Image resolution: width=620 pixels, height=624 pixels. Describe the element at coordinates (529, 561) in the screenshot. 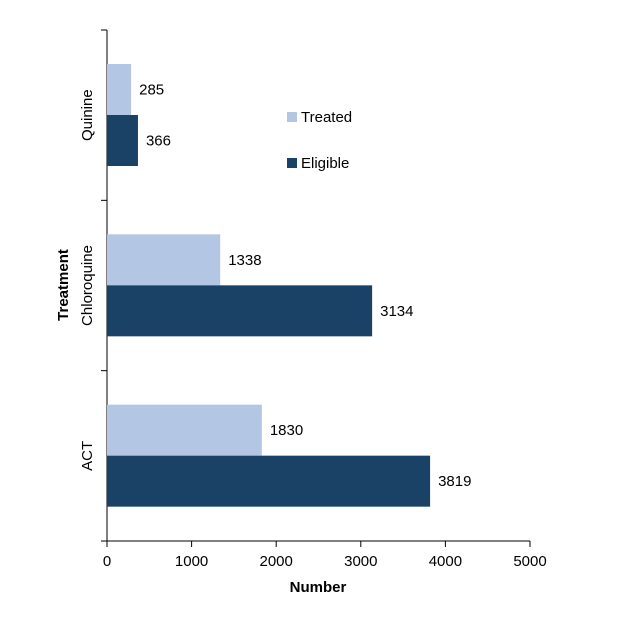

I see `x-tick-label: 5000` at that location.